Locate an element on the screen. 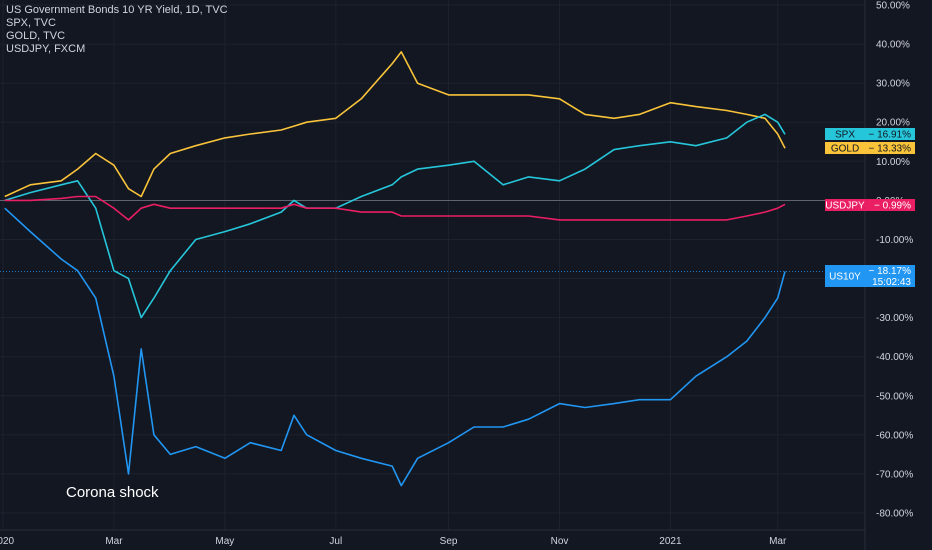  badge-value: − 13.33% is located at coordinates (889, 149).